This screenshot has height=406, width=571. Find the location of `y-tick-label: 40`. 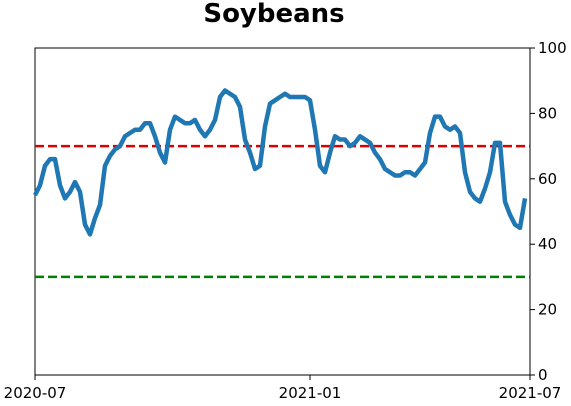

y-tick-label: 40 is located at coordinates (547, 244).